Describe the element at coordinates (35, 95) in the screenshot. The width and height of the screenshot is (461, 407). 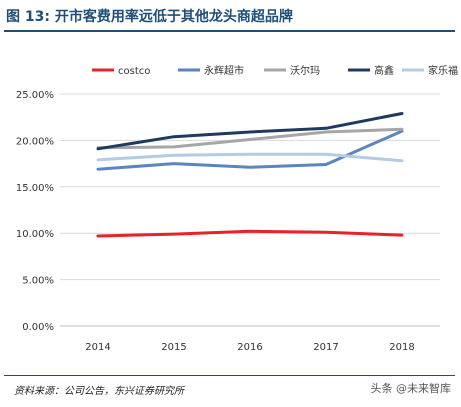
I see `y-tick-label: 25.00%` at that location.